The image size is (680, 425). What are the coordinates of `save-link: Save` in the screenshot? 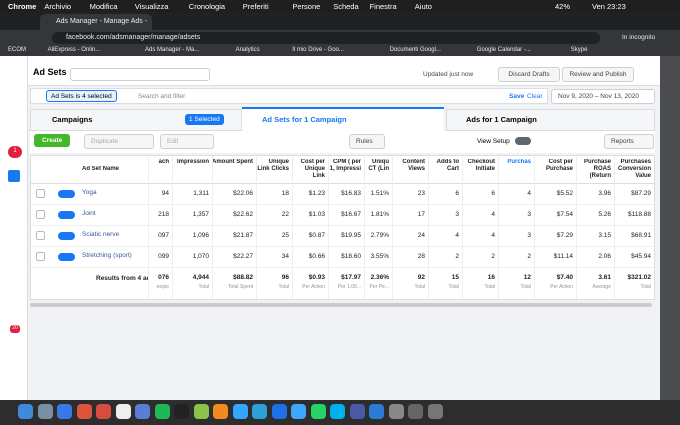 It's located at (517, 96).